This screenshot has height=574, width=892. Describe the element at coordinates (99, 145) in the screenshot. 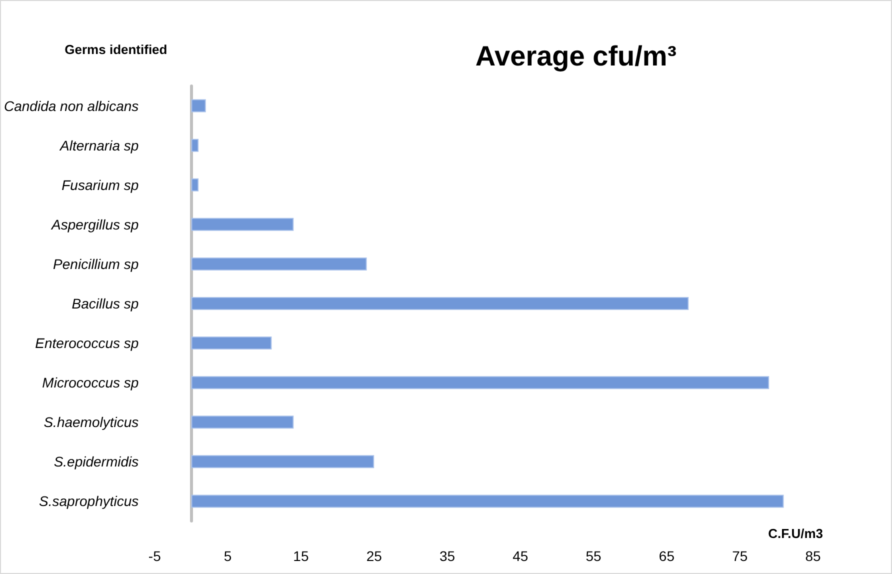

I see `y-tick-label: Alternaria sp` at that location.